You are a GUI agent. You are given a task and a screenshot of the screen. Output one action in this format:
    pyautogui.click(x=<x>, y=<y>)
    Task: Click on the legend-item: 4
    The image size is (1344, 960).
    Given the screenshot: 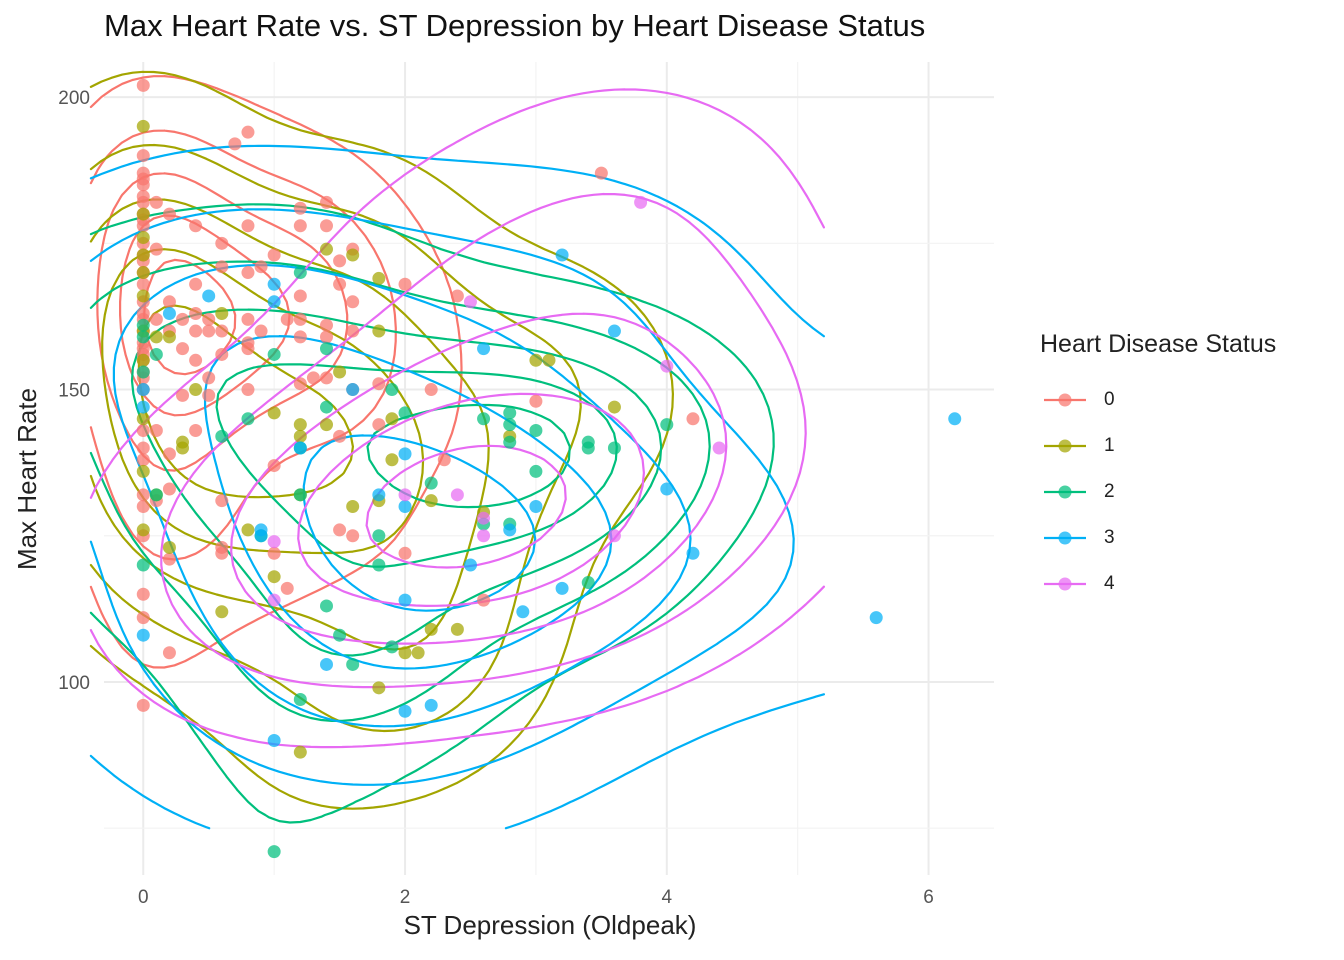 What is the action you would take?
    pyautogui.click(x=1158, y=584)
    